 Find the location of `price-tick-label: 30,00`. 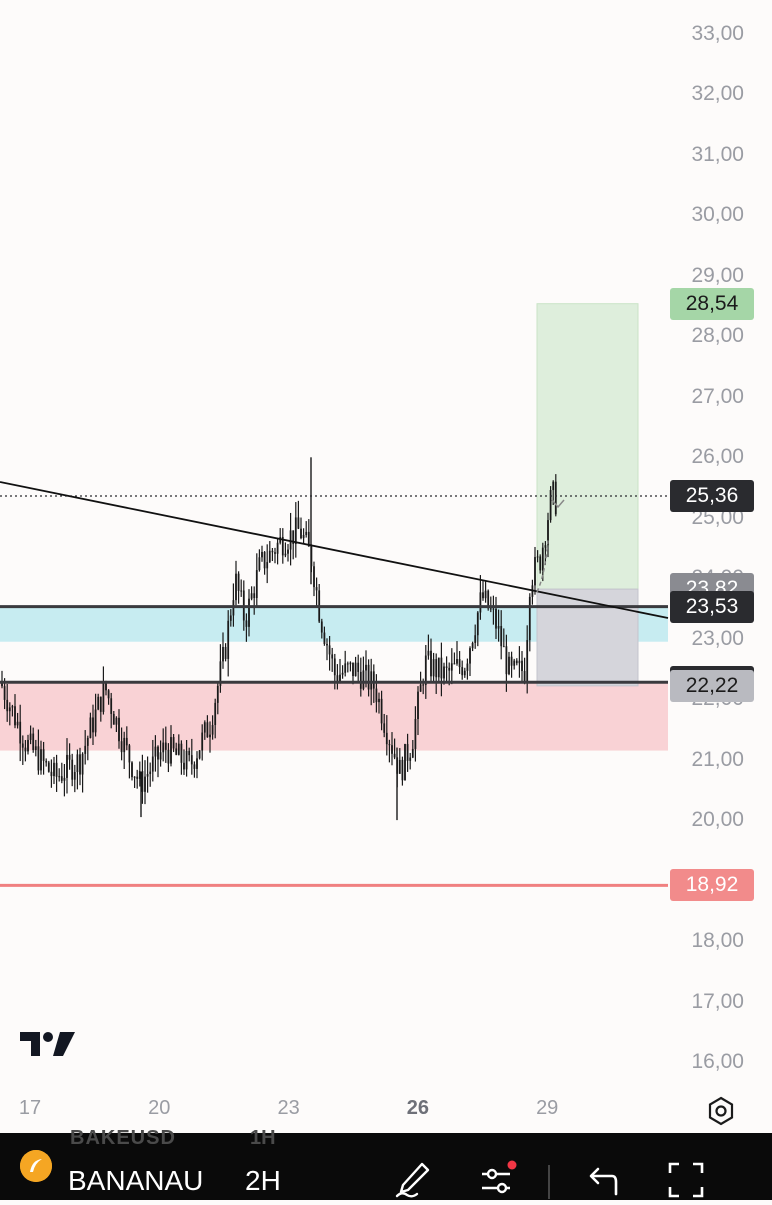

price-tick-label: 30,00 is located at coordinates (717, 215).